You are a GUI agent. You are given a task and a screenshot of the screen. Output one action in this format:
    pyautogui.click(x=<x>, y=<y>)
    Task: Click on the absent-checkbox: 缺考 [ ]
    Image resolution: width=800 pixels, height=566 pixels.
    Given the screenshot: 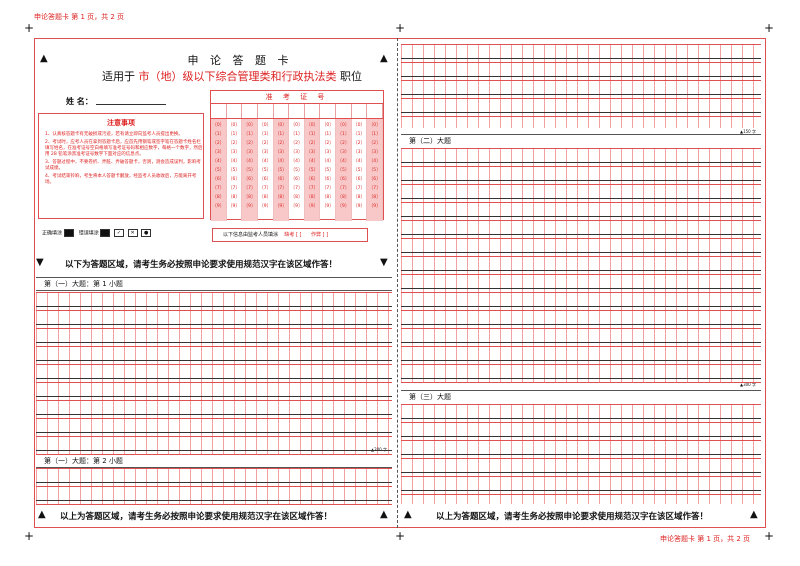 What is the action you would take?
    pyautogui.click(x=293, y=235)
    